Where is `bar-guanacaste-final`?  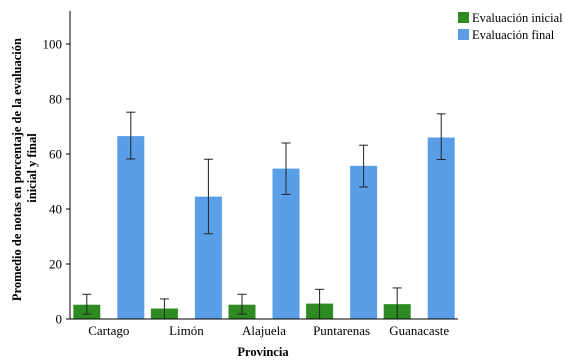
bar-guanacaste-final is located at coordinates (441, 228).